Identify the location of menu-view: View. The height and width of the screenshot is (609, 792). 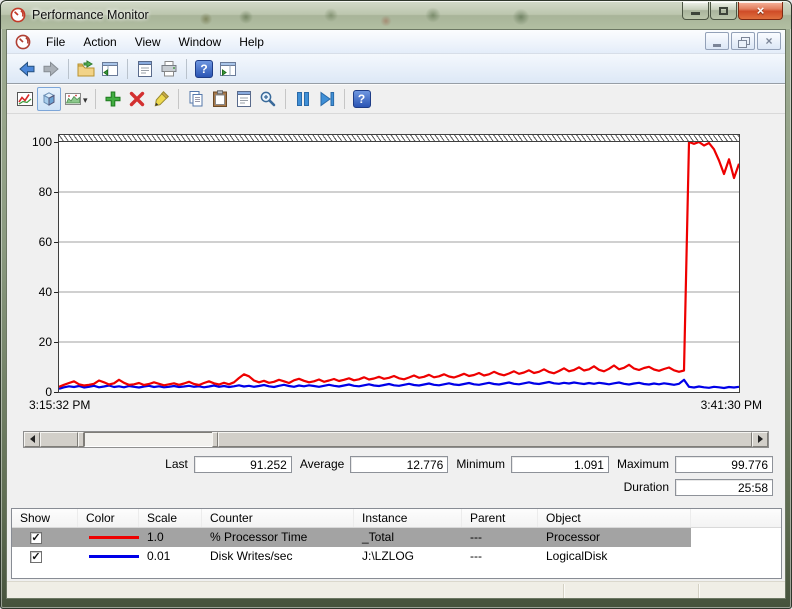
(147, 41).